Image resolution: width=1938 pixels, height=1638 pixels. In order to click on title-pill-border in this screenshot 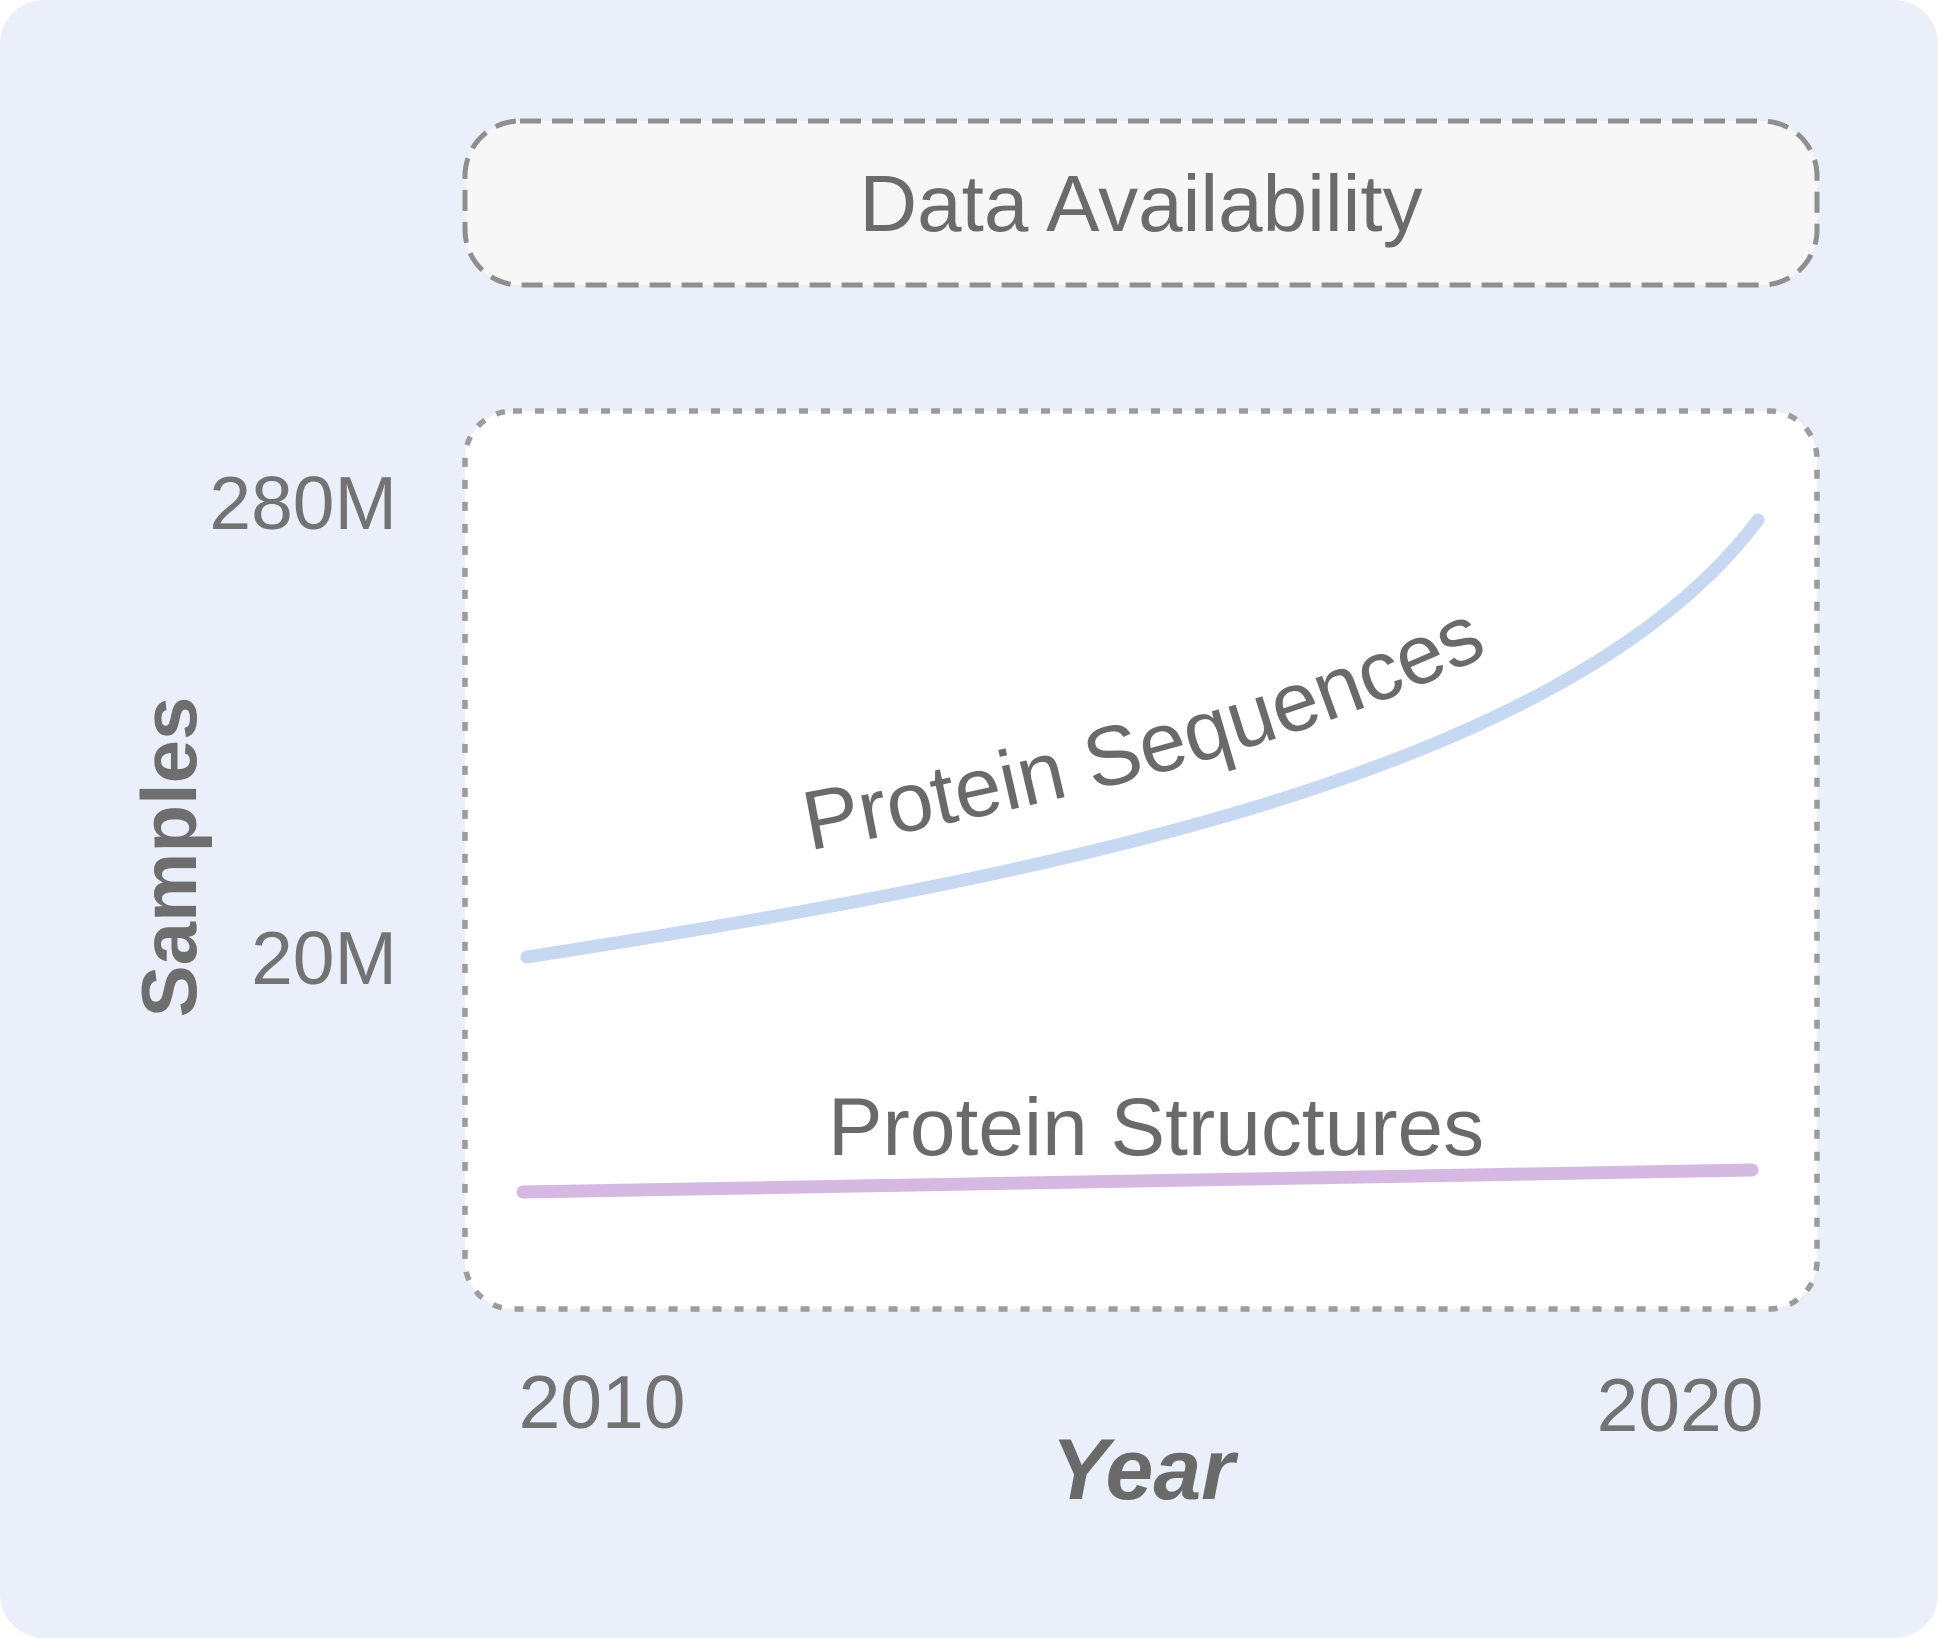, I will do `click(1141, 203)`.